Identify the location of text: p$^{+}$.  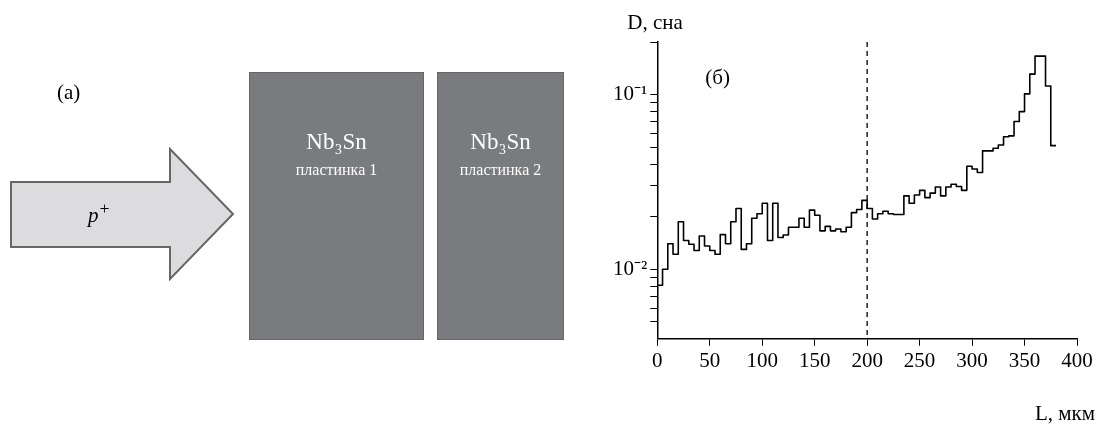
(99, 213).